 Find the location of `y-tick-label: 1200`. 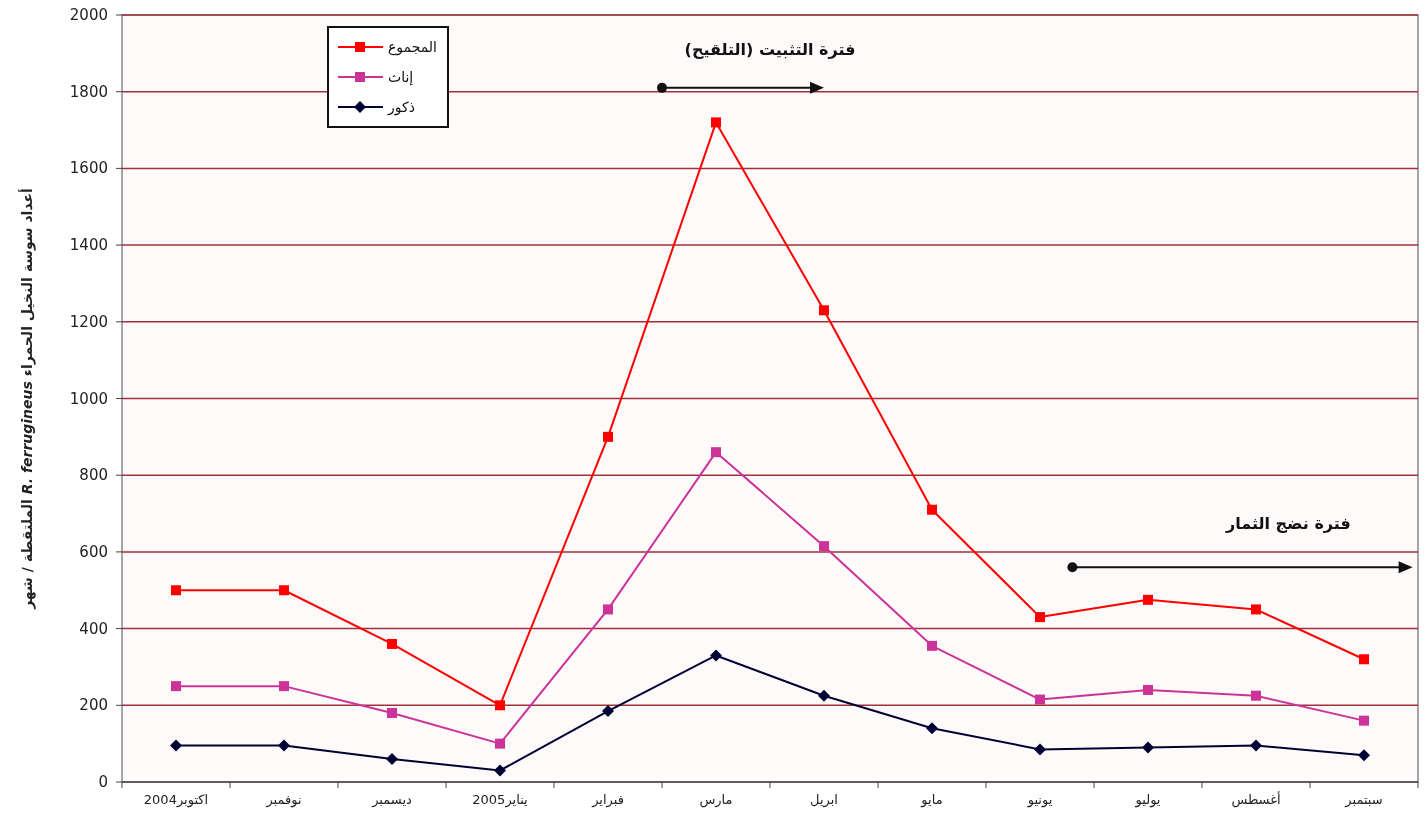

y-tick-label: 1200 is located at coordinates (88, 321).